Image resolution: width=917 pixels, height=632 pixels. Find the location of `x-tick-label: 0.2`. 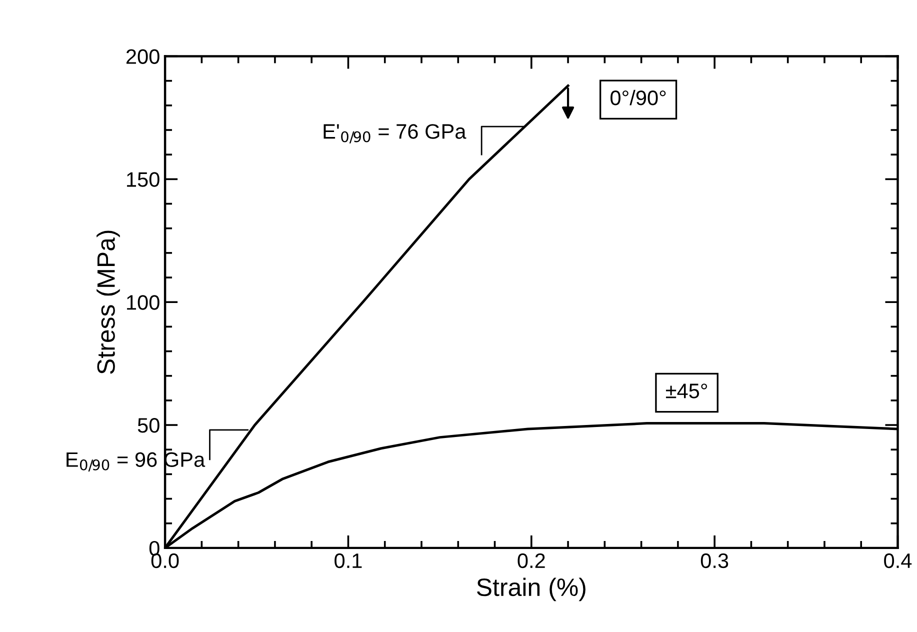

x-tick-label: 0.2 is located at coordinates (531, 560).